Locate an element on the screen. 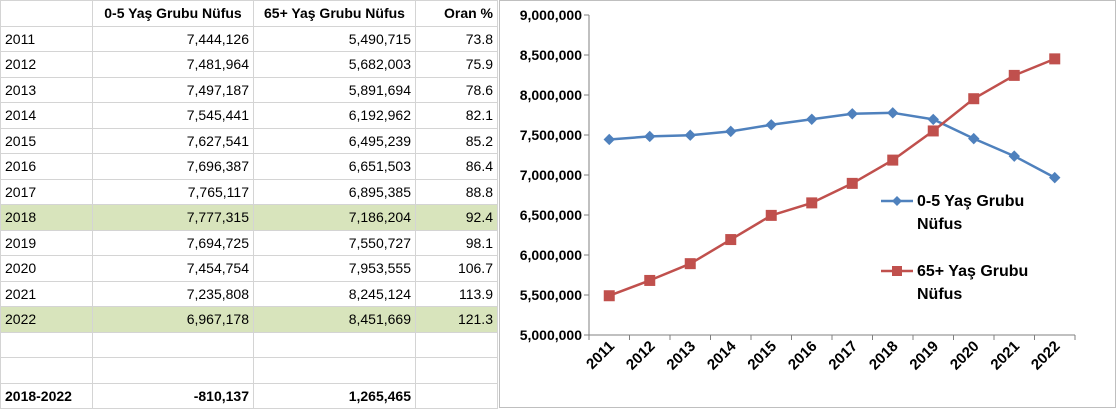 The width and height of the screenshot is (1117, 409). table-cell: 75.9 is located at coordinates (456, 64).